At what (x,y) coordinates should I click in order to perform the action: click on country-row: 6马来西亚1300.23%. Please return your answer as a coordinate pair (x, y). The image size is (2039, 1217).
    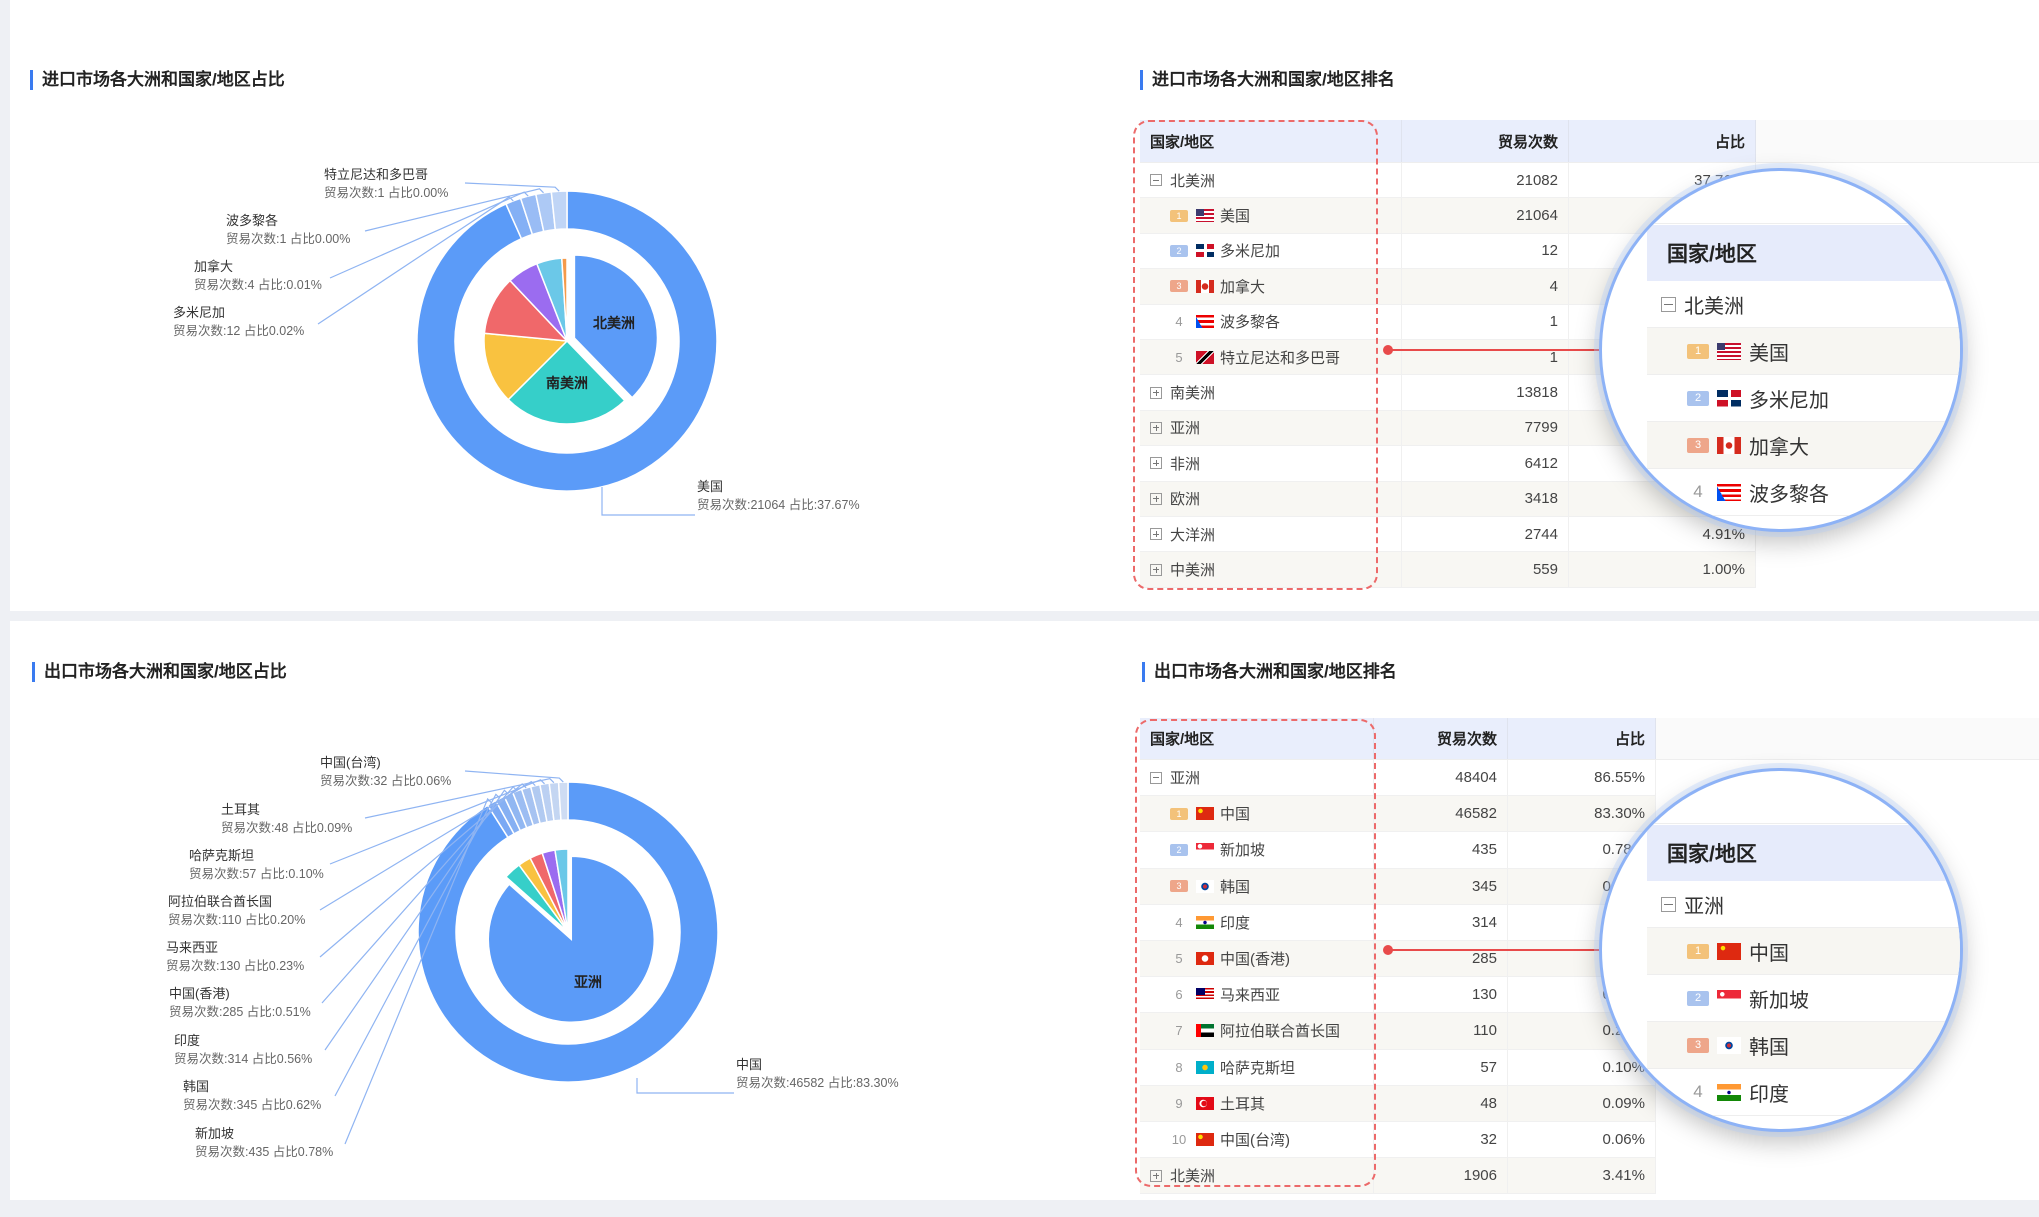
    Looking at the image, I should click on (1398, 995).